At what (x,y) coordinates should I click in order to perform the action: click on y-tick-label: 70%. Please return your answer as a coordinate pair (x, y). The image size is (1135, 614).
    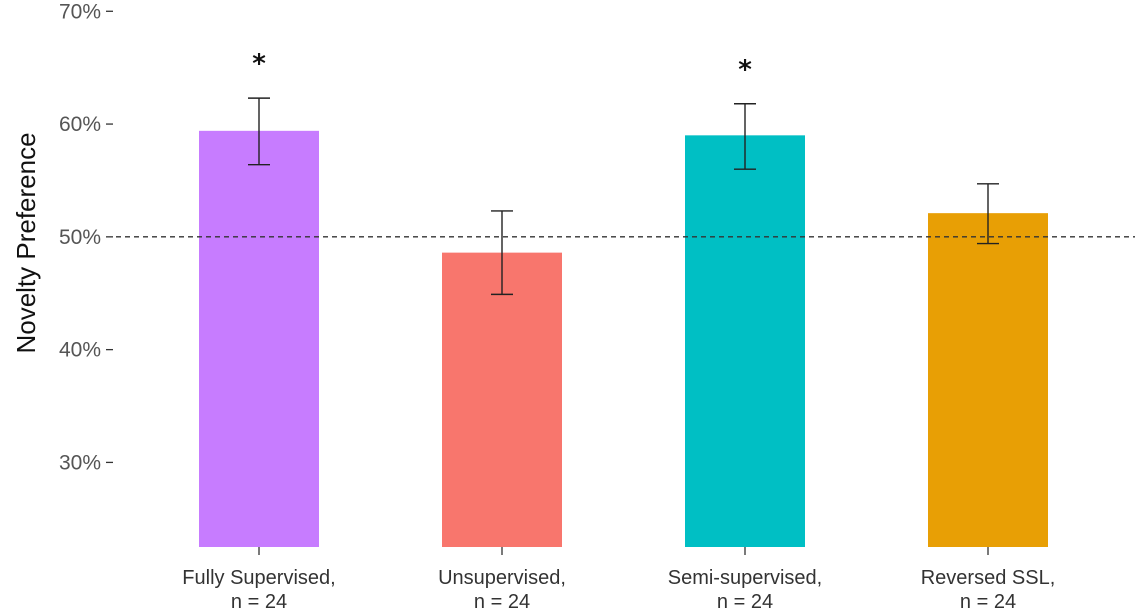
    Looking at the image, I should click on (80, 11).